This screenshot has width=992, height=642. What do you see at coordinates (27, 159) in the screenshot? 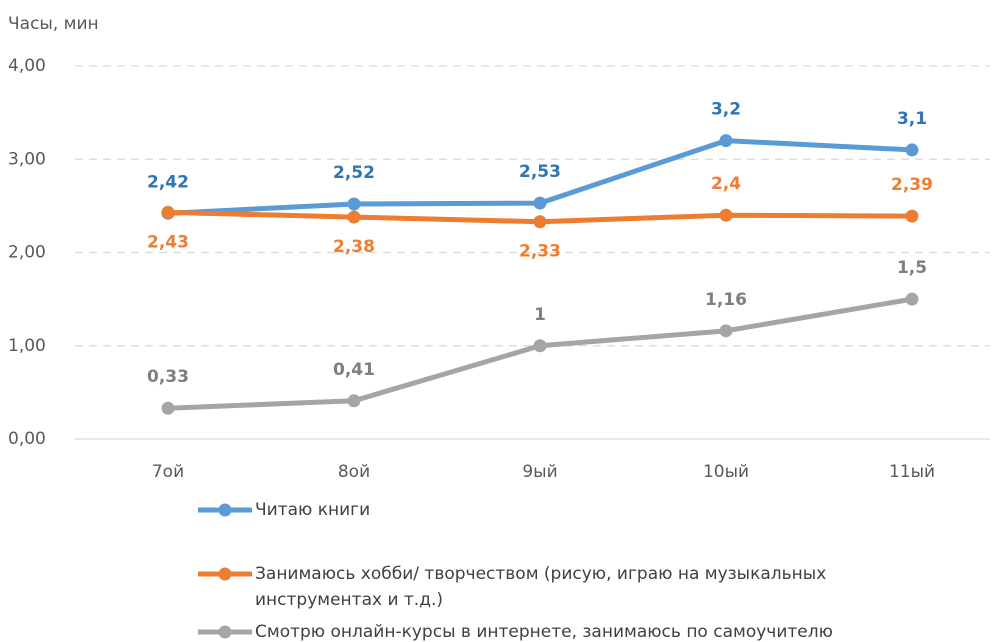
I see `y-tick-label: 3,00` at bounding box center [27, 159].